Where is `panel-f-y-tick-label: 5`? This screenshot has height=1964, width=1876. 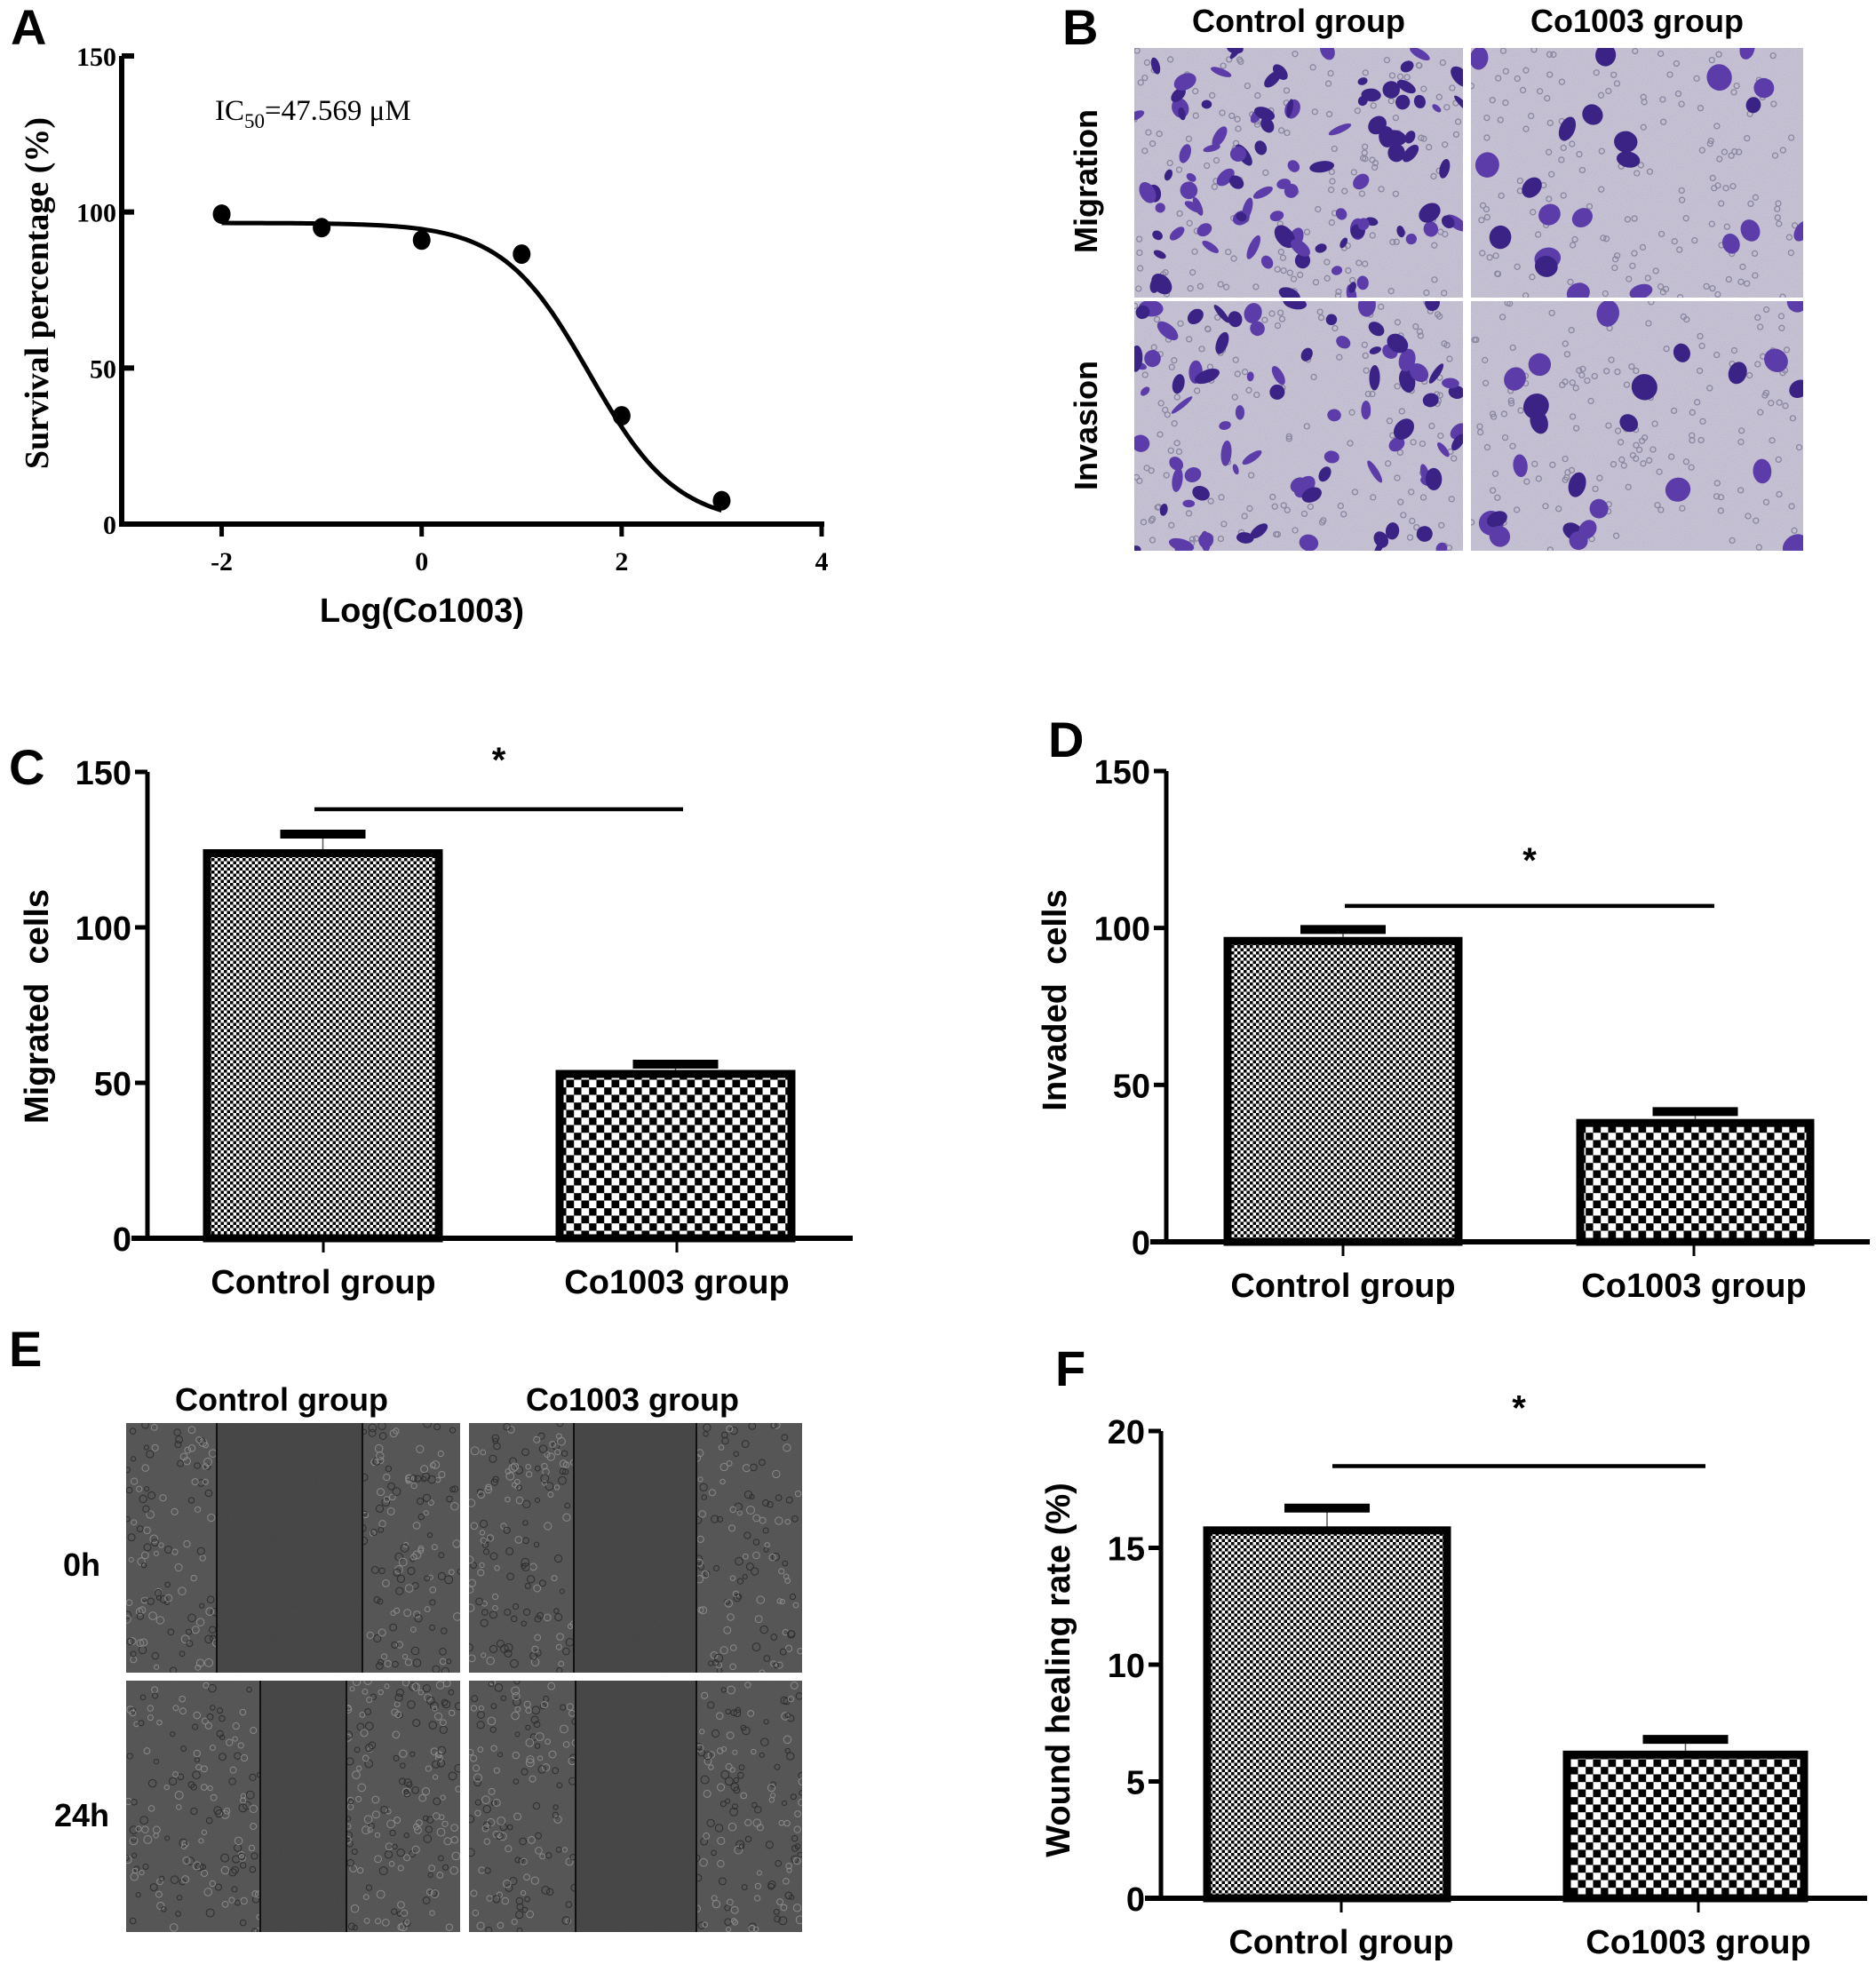 panel-f-y-tick-label: 5 is located at coordinates (1135, 1783).